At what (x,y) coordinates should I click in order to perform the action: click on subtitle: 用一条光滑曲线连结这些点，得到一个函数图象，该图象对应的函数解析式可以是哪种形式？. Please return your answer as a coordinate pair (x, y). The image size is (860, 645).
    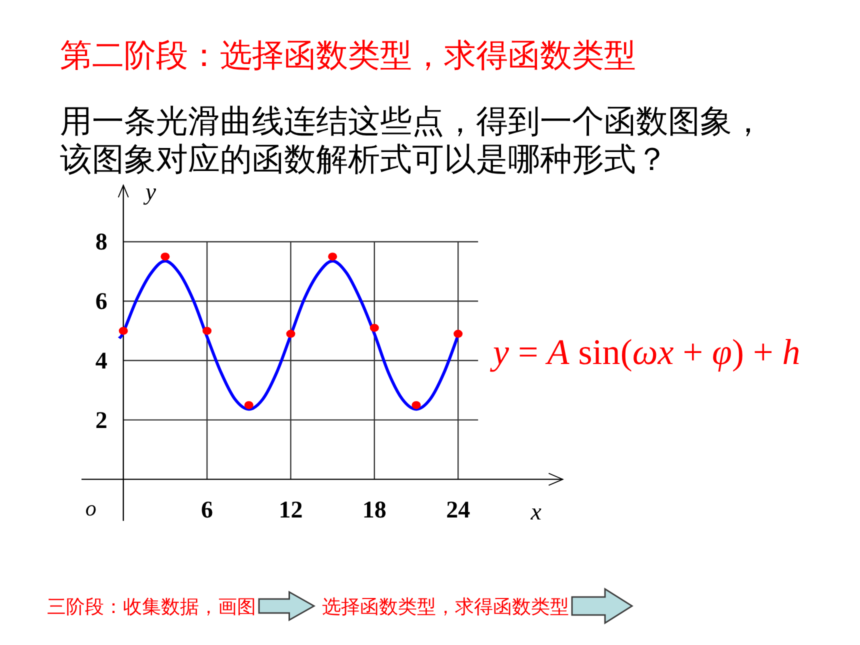
    Looking at the image, I should click on (412, 140).